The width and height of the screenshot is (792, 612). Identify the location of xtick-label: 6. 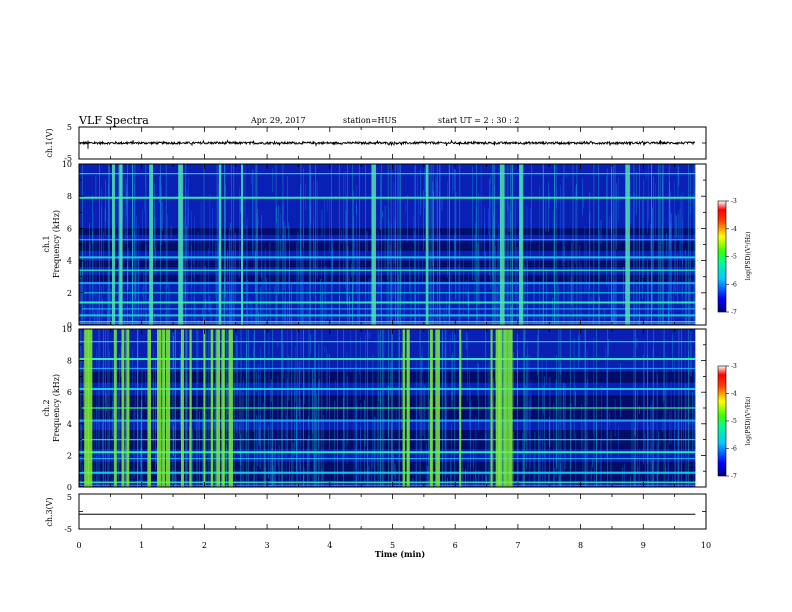
(455, 545).